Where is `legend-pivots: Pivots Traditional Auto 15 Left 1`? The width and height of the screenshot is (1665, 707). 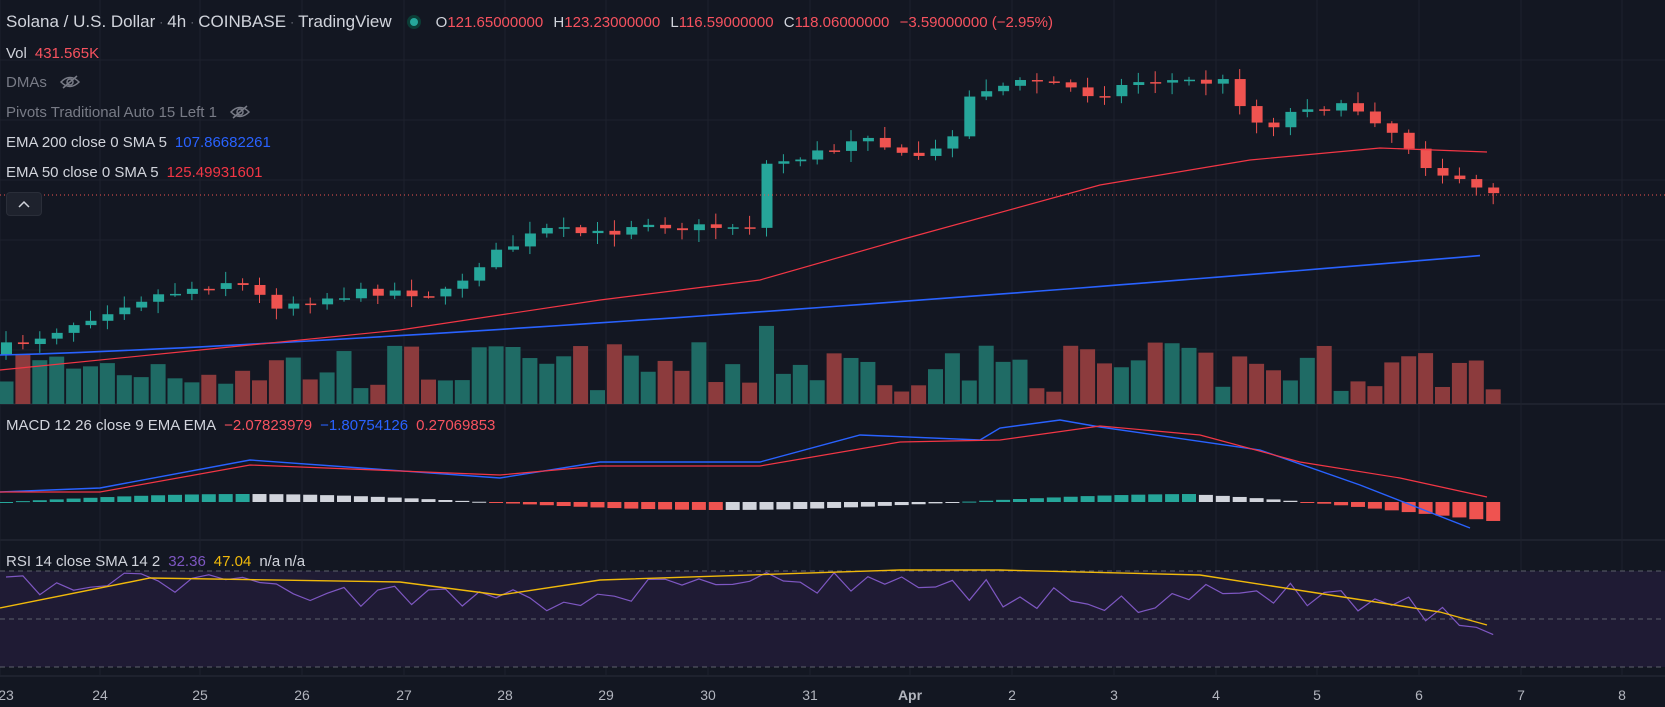
legend-pivots: Pivots Traditional Auto 15 Left 1 is located at coordinates (128, 112).